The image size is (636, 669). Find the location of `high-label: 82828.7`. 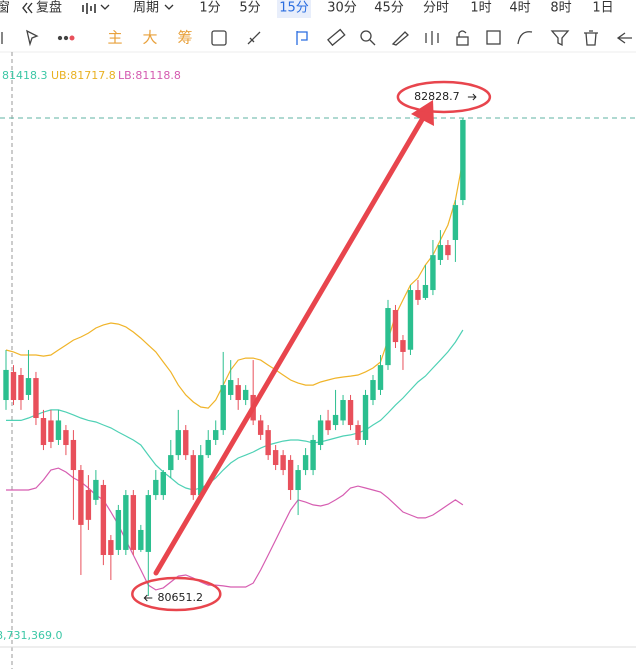

high-label: 82828.7 is located at coordinates (437, 96).